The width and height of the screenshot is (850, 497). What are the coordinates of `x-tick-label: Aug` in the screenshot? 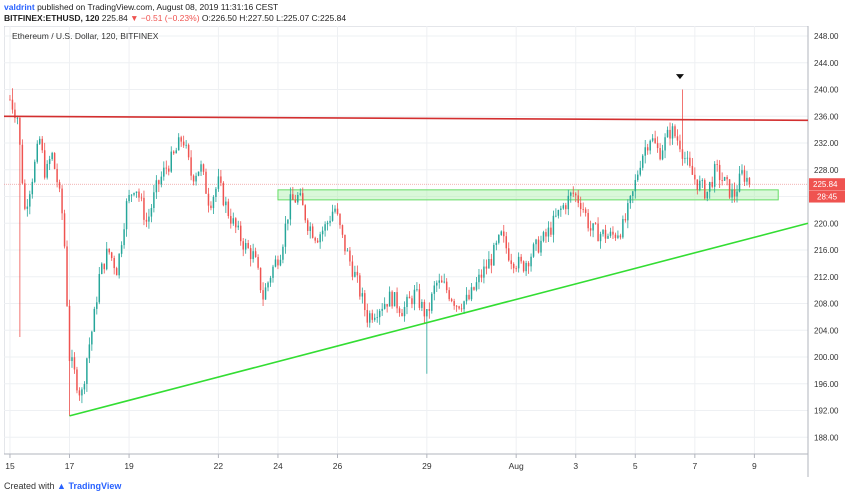 It's located at (516, 466).